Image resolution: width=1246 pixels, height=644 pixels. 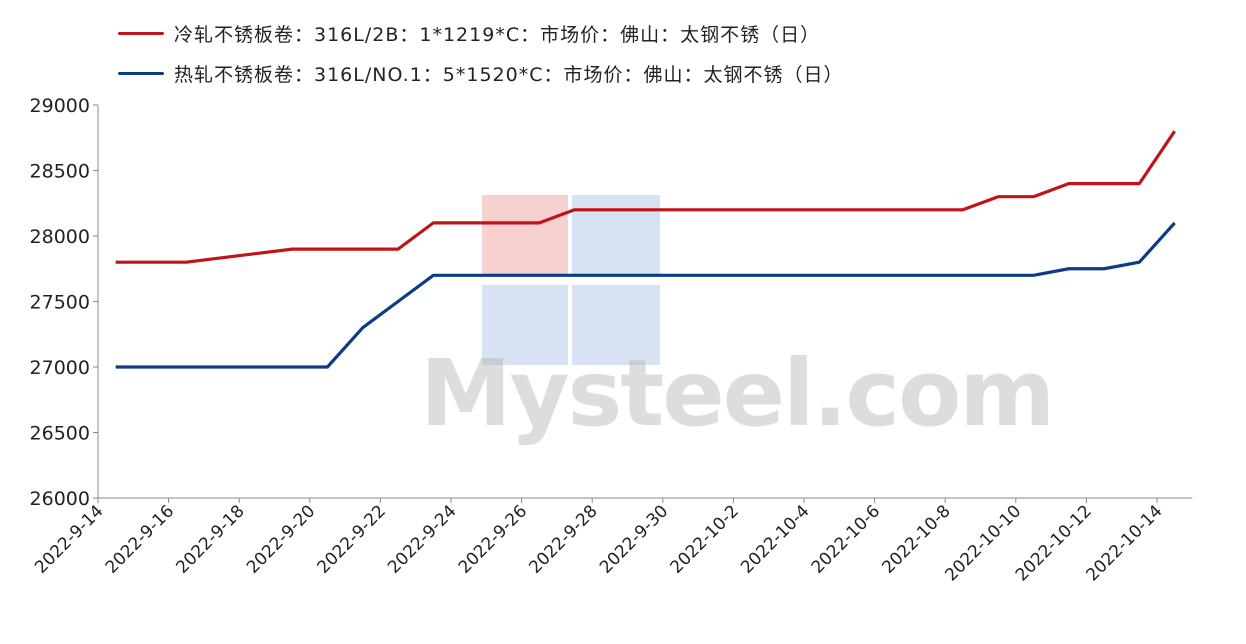 I want to click on x-tick-label: 2022-9-24, so click(x=422, y=539).